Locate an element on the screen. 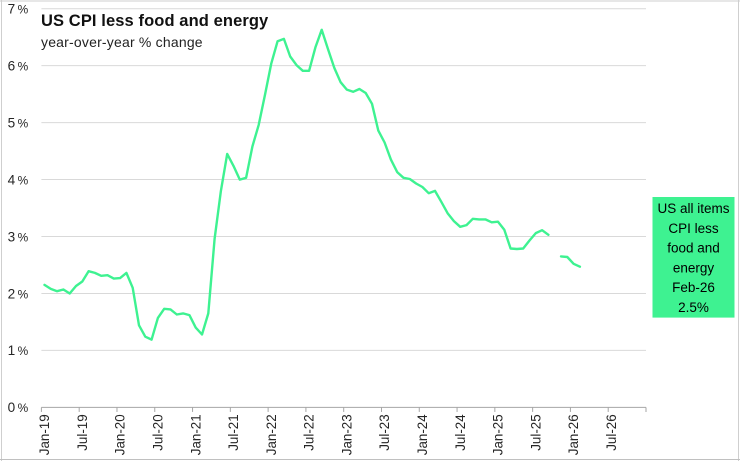 This screenshot has width=740, height=461. svg-text: US CPI less food and energy is located at coordinates (155, 21).